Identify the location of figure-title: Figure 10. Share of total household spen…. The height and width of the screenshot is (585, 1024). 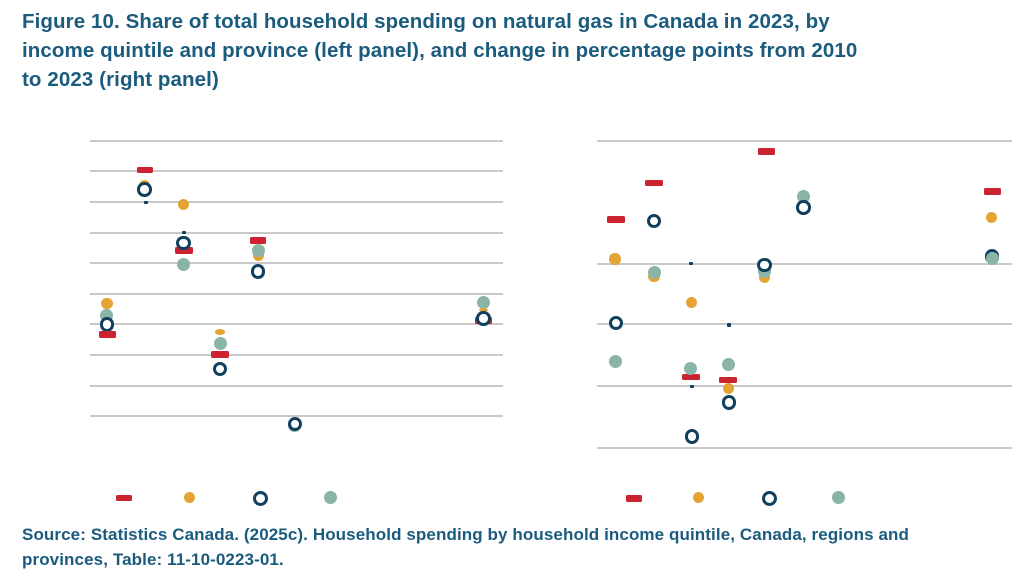
(512, 50).